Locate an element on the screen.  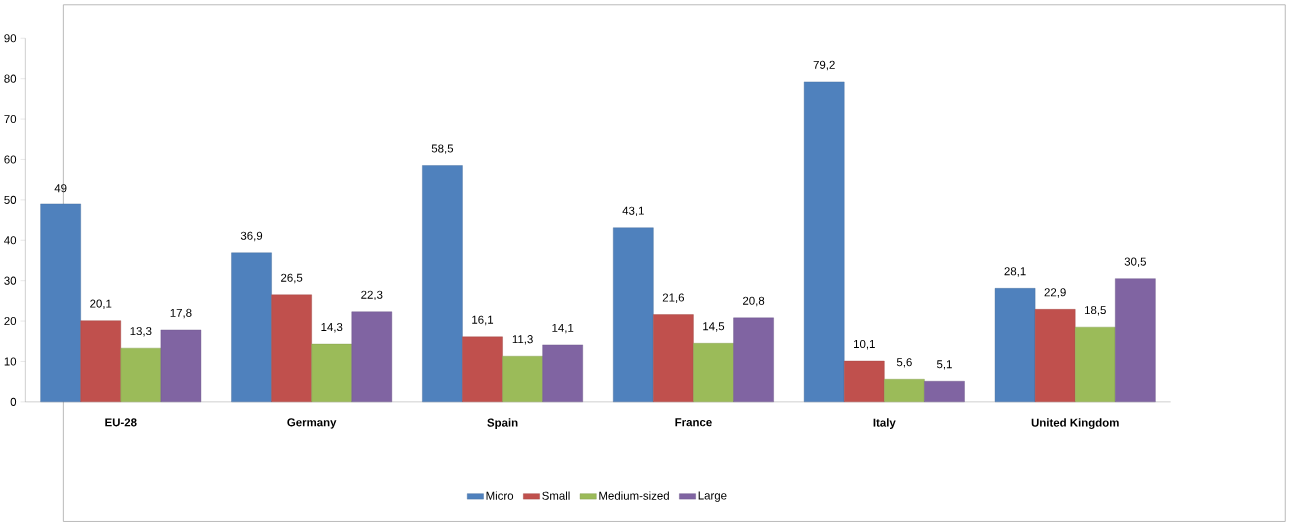
data-label: 79,2 is located at coordinates (824, 65).